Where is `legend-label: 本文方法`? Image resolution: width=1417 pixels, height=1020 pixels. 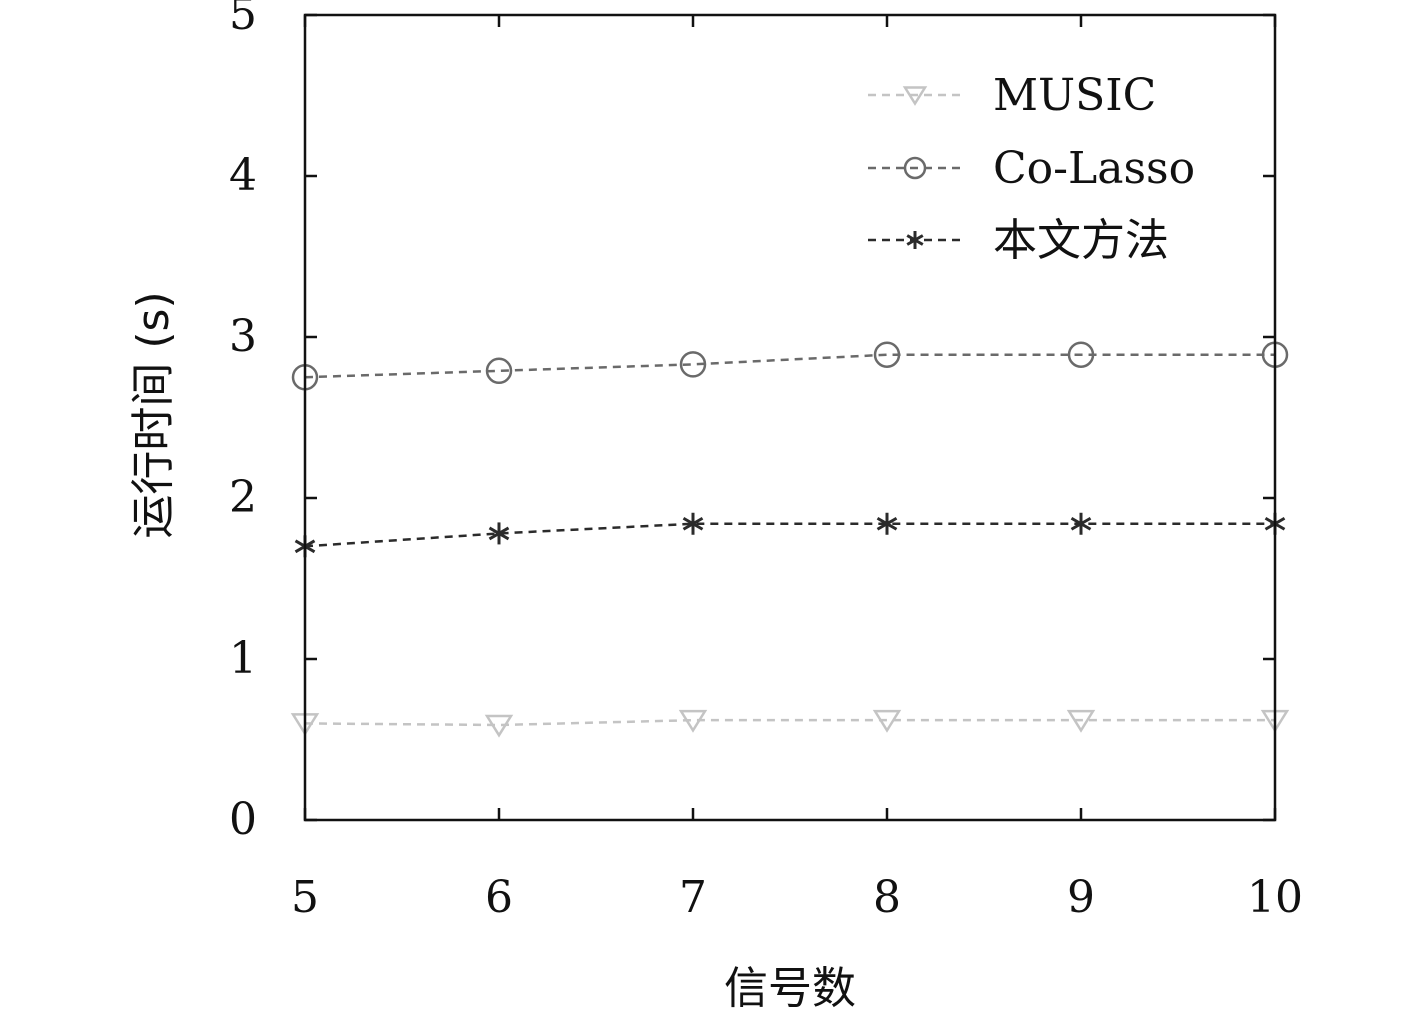
legend-label: 本文方法 is located at coordinates (1081, 240).